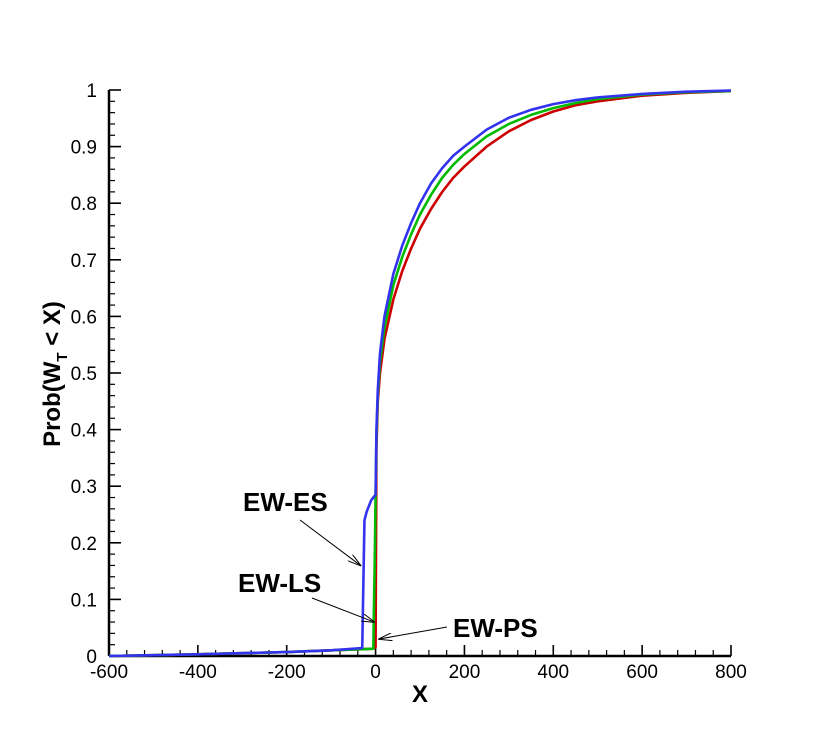  What do you see at coordinates (84, 431) in the screenshot?
I see `y-tick-label: 0.4` at bounding box center [84, 431].